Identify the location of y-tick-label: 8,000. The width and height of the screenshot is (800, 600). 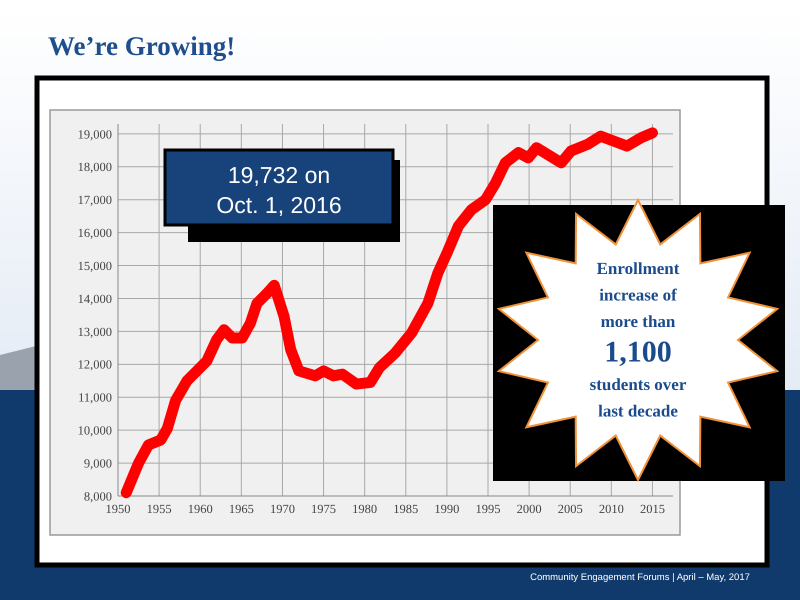
(98, 496).